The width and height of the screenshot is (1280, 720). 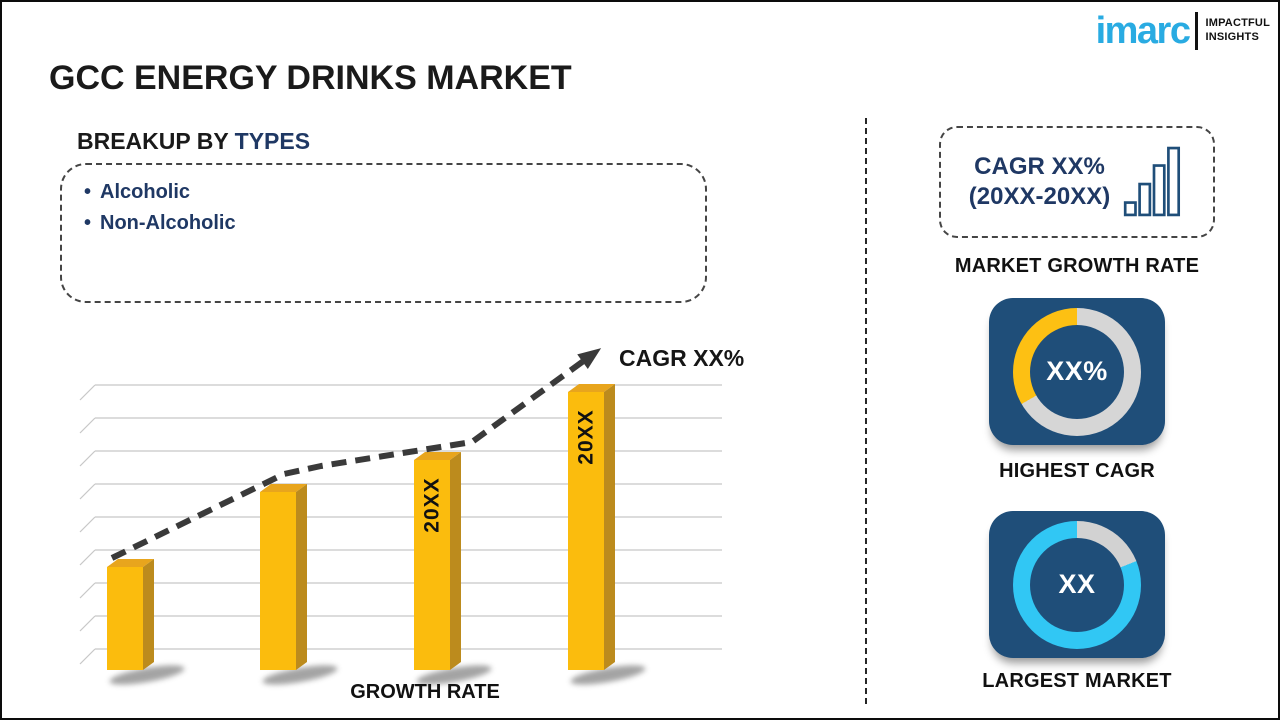 I want to click on cagr-summary-box: CAGR XX% (20XX-20XX), so click(x=1077, y=182).